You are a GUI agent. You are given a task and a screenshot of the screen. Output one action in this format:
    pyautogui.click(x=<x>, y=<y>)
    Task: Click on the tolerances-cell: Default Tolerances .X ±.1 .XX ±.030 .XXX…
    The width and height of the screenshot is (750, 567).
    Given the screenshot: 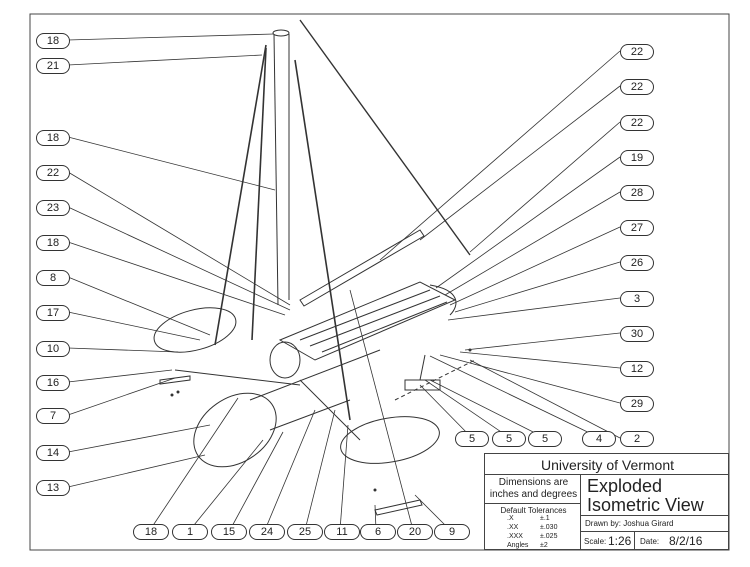 What is the action you would take?
    pyautogui.click(x=532, y=526)
    